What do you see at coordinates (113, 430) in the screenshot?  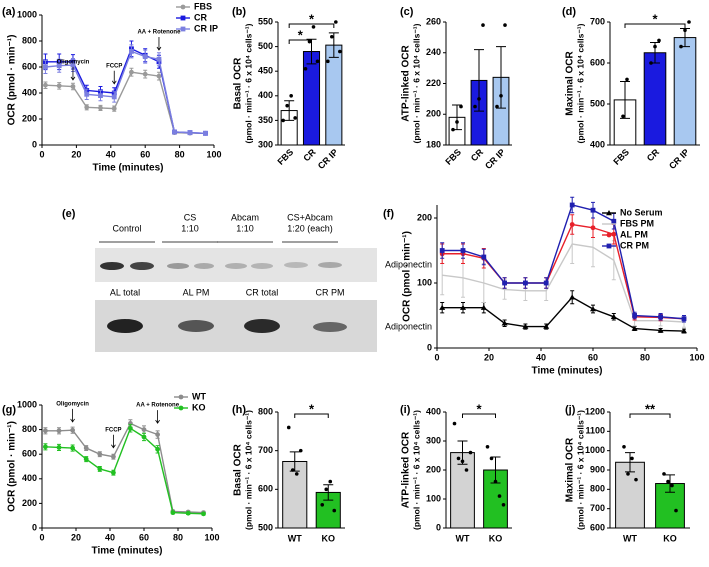 I see `annotation: FCCP` at bounding box center [113, 430].